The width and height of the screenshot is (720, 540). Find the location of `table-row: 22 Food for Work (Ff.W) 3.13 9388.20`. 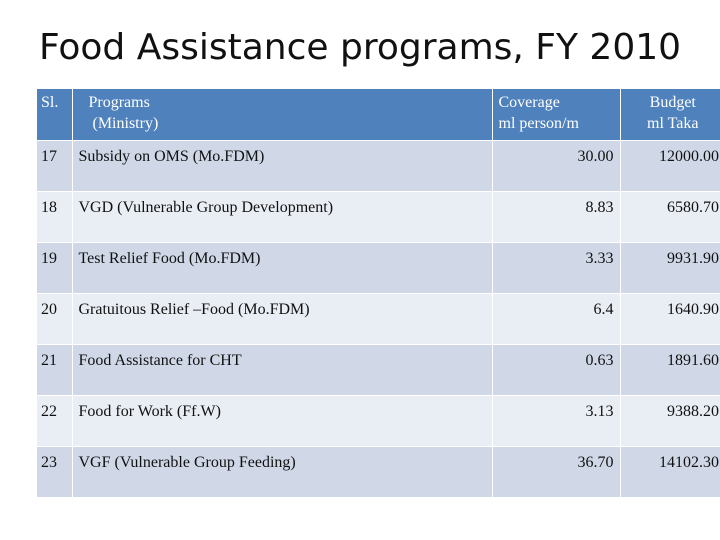

table-row: 22 Food for Work (Ff.W) 3.13 9388.20 is located at coordinates (378, 420).